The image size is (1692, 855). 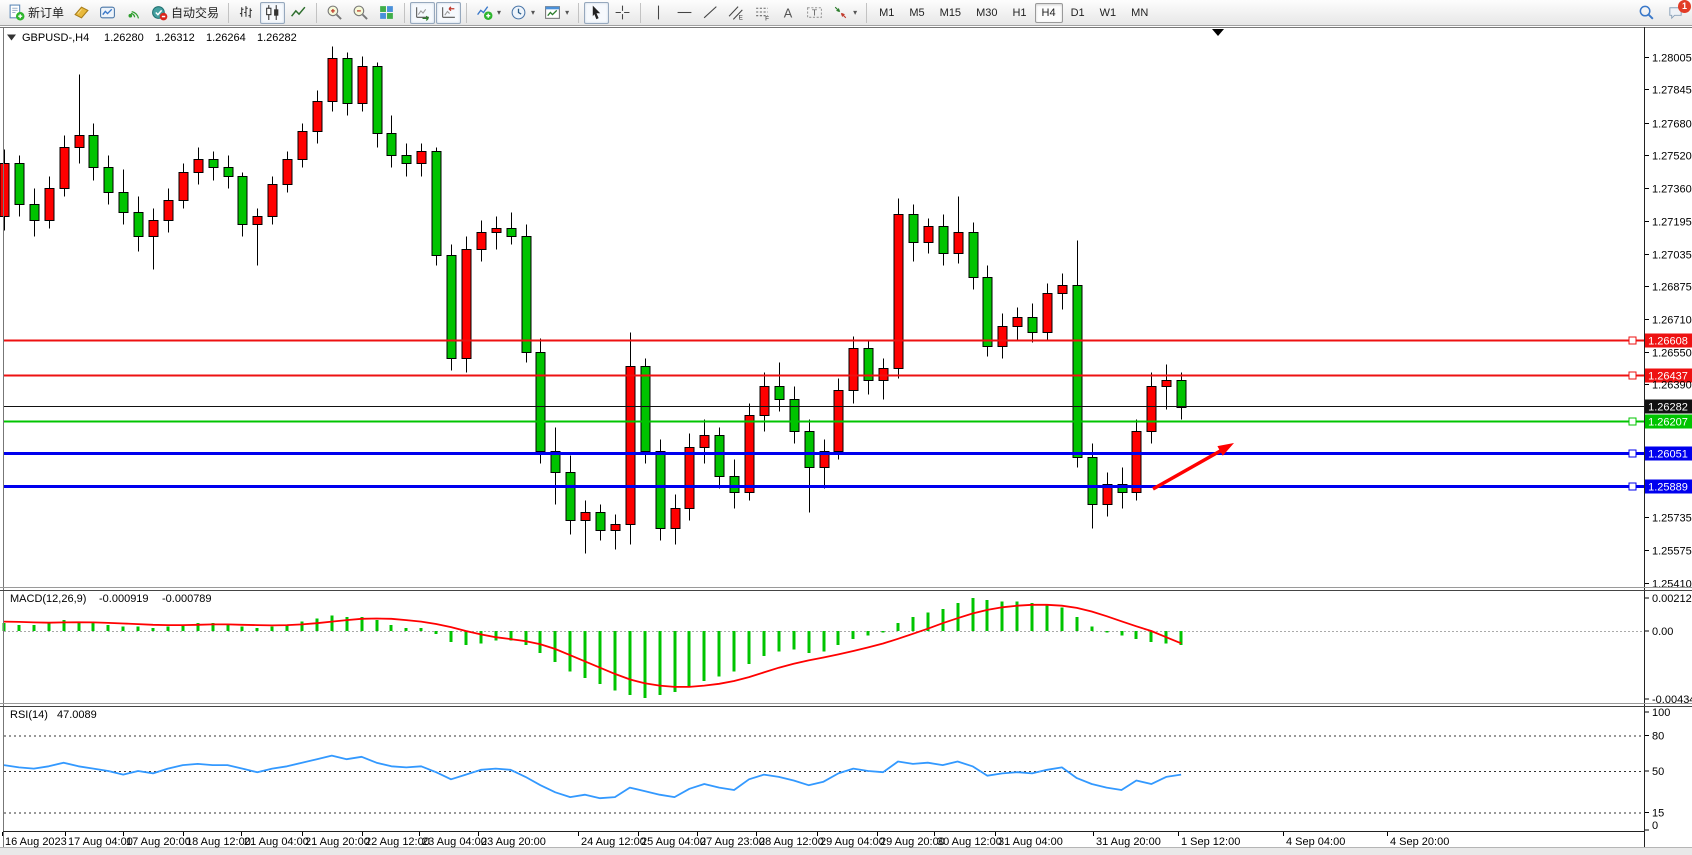 I want to click on timeframe-H1-button: H1, so click(x=1019, y=13).